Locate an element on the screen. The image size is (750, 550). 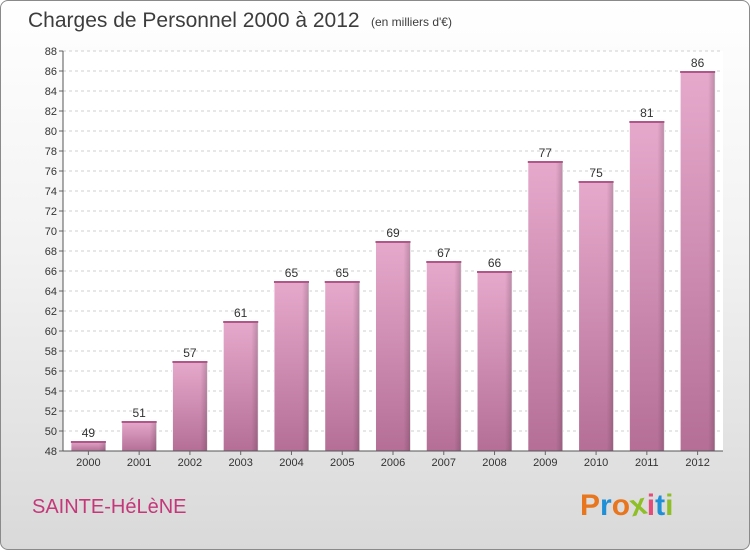
y-tick-label: 66 is located at coordinates (51, 272).